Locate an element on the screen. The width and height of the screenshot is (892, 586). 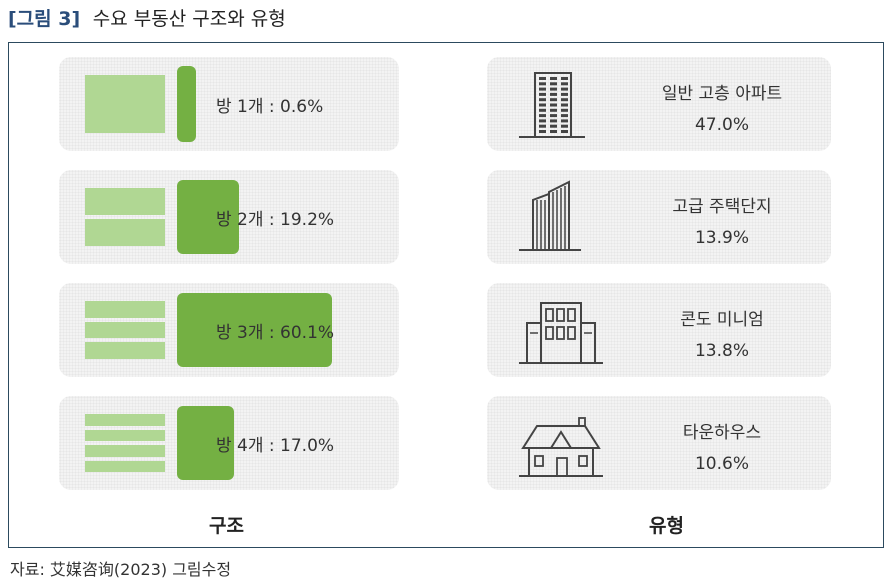
structure-caption: 구조 is located at coordinates (226, 526).